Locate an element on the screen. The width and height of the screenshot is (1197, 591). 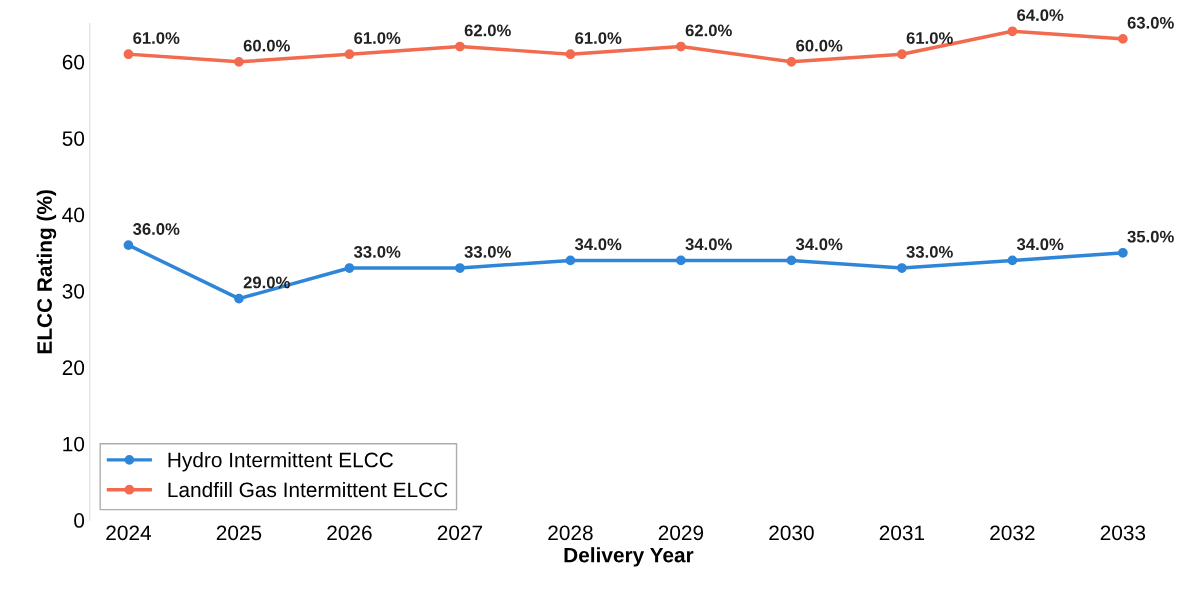
y-tick-label: 60 is located at coordinates (73, 62).